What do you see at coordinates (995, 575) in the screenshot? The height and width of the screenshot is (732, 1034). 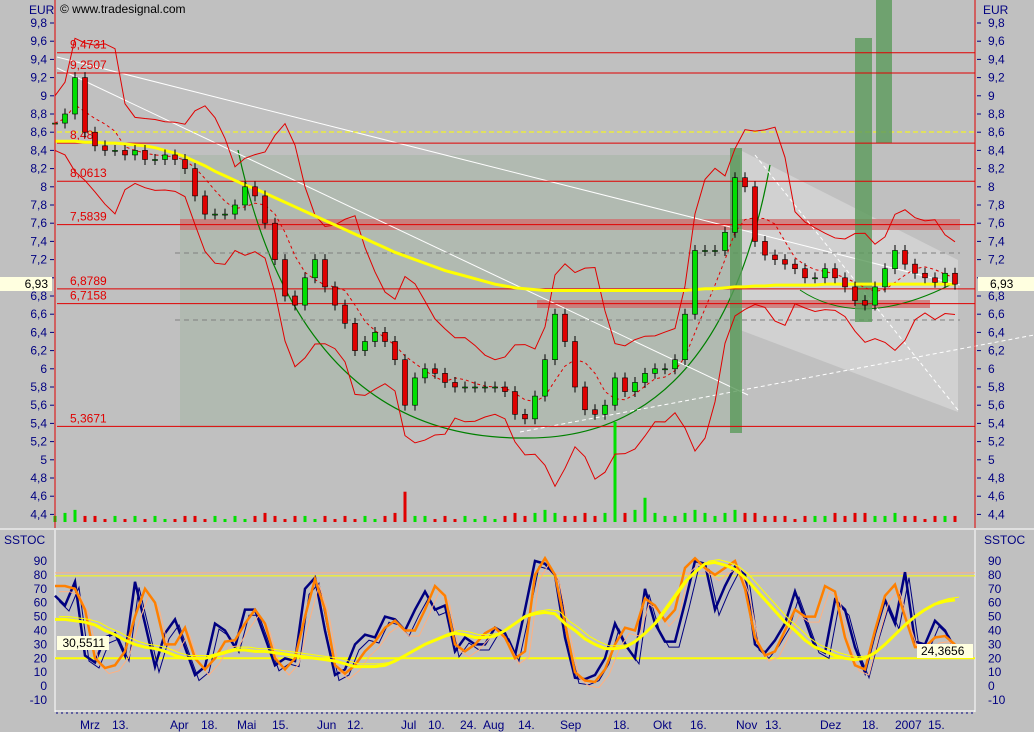 I see `stoch-tick-label-right: 80` at bounding box center [995, 575].